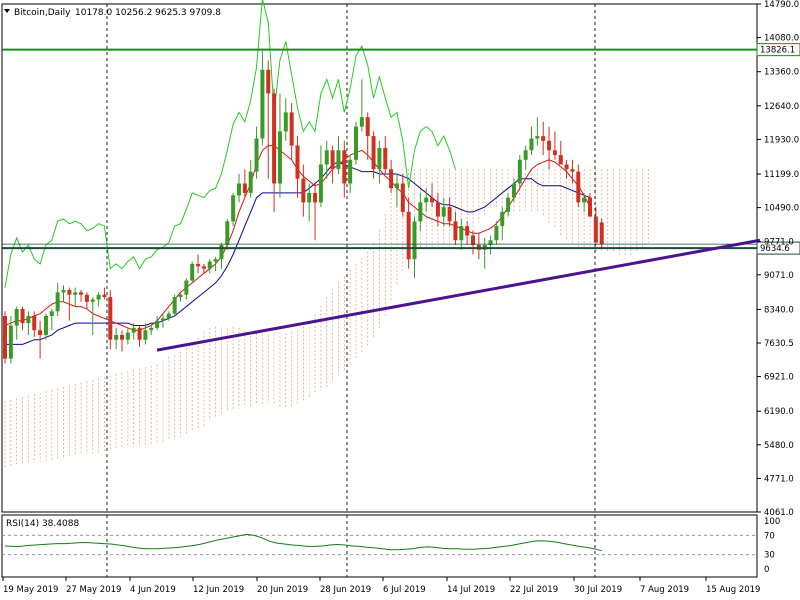 This screenshot has height=600, width=800. Describe the element at coordinates (93, 590) in the screenshot. I see `x-tick-label: 27 May 2019` at that location.